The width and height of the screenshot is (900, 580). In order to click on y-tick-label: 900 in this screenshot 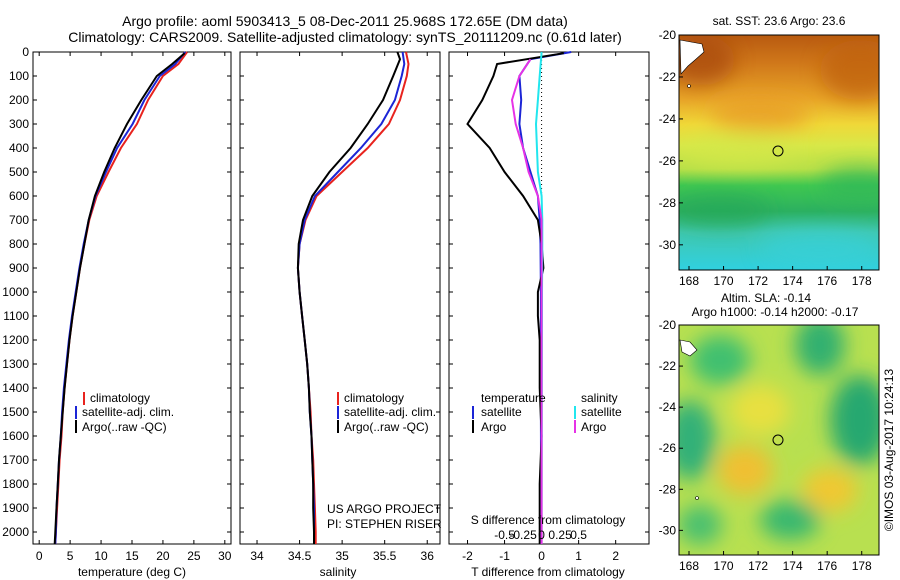, I will do `click(19, 268)`.